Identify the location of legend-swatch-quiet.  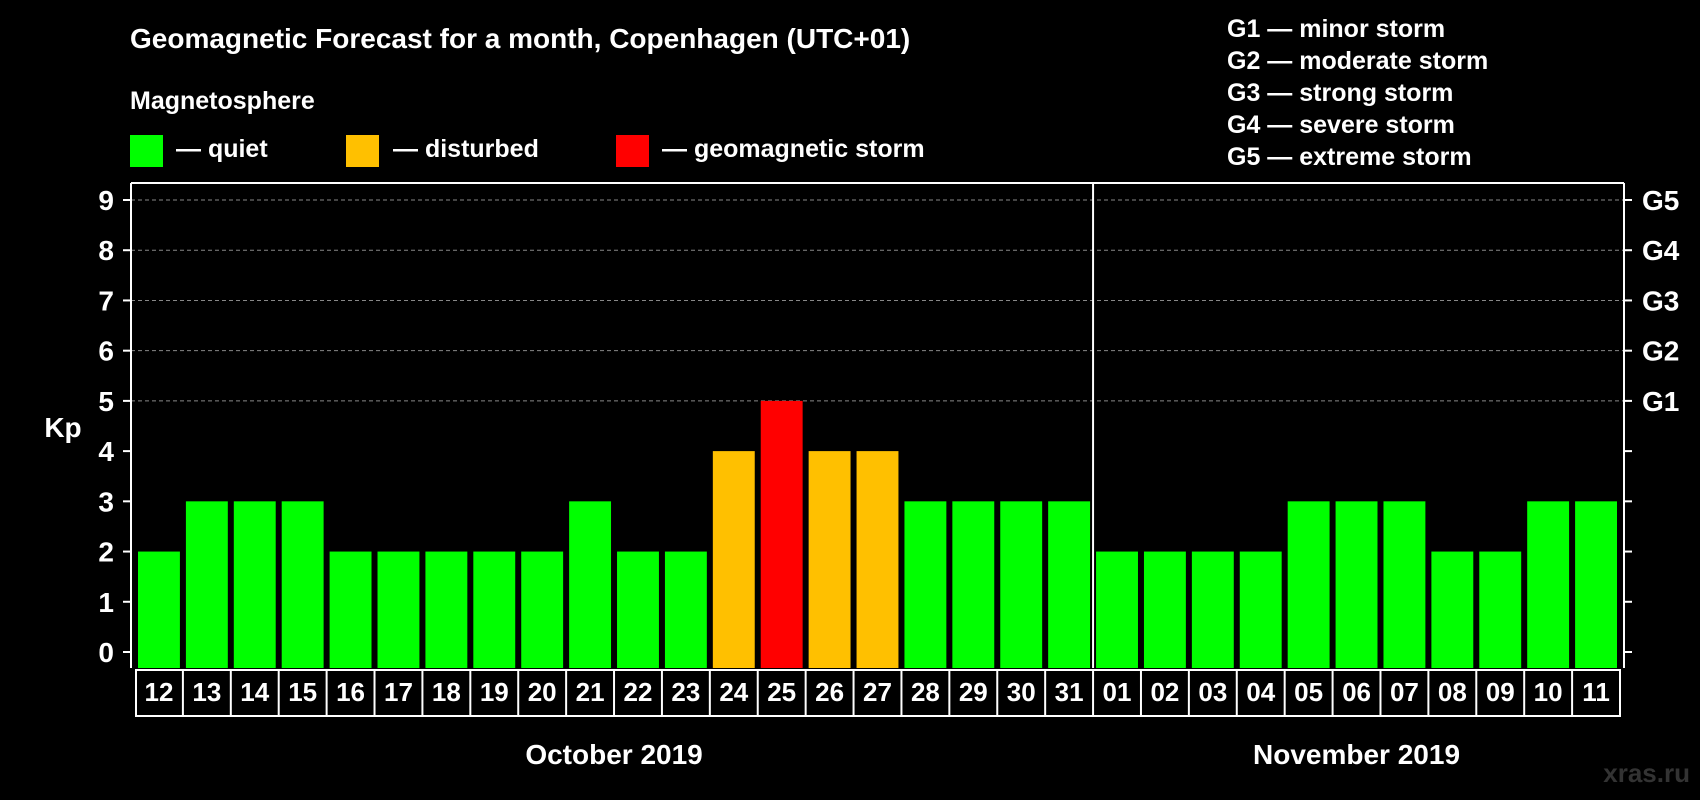
(146, 151).